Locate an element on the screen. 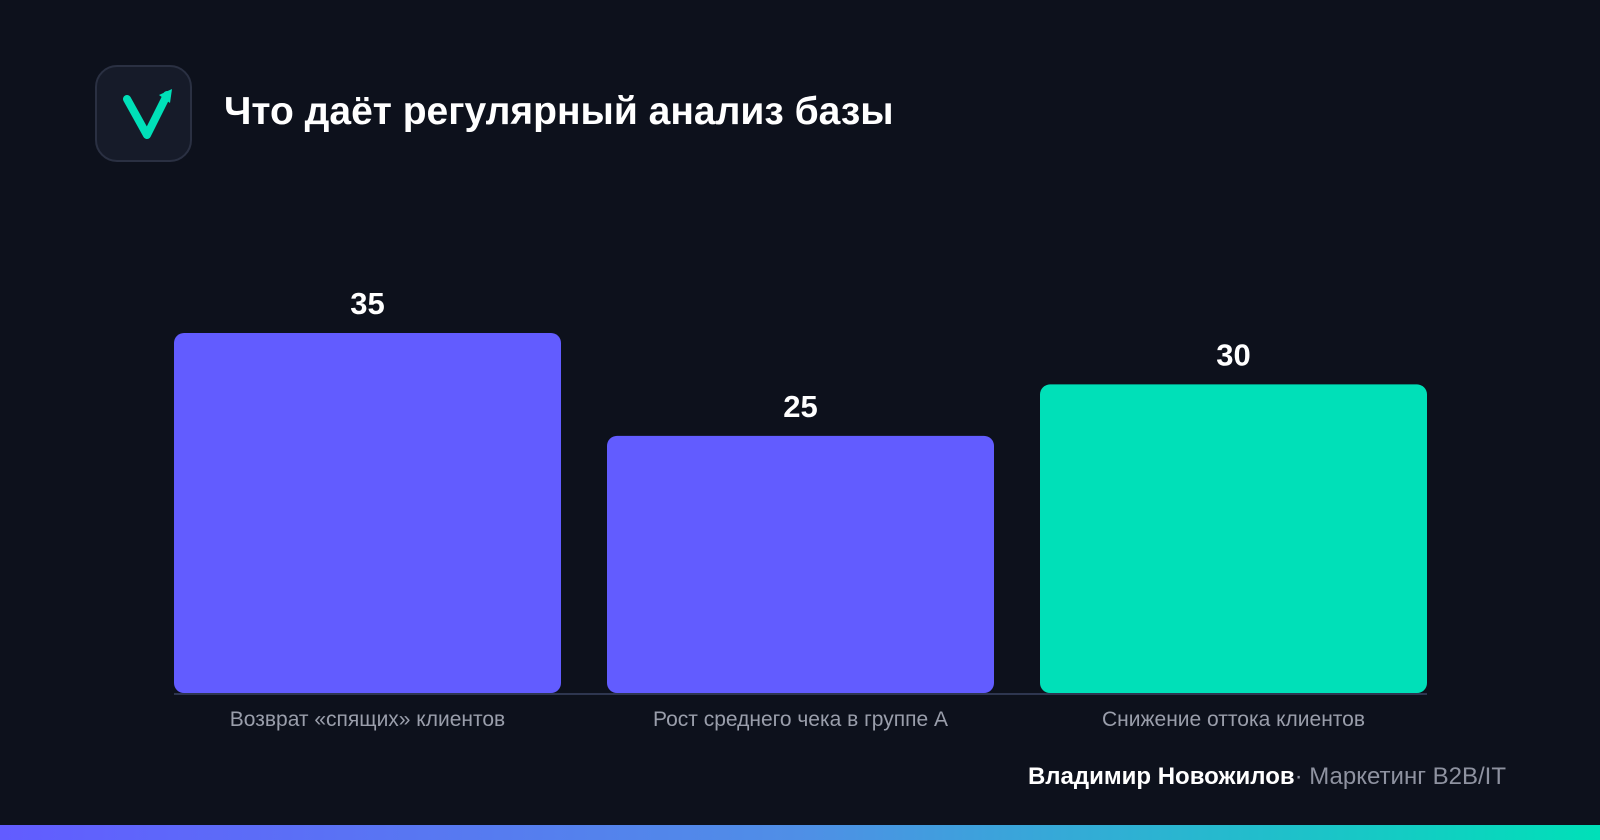 Image resolution: width=1600 pixels, height=840 pixels. category-label: Возврат «спящих» клиентов is located at coordinates (367, 719).